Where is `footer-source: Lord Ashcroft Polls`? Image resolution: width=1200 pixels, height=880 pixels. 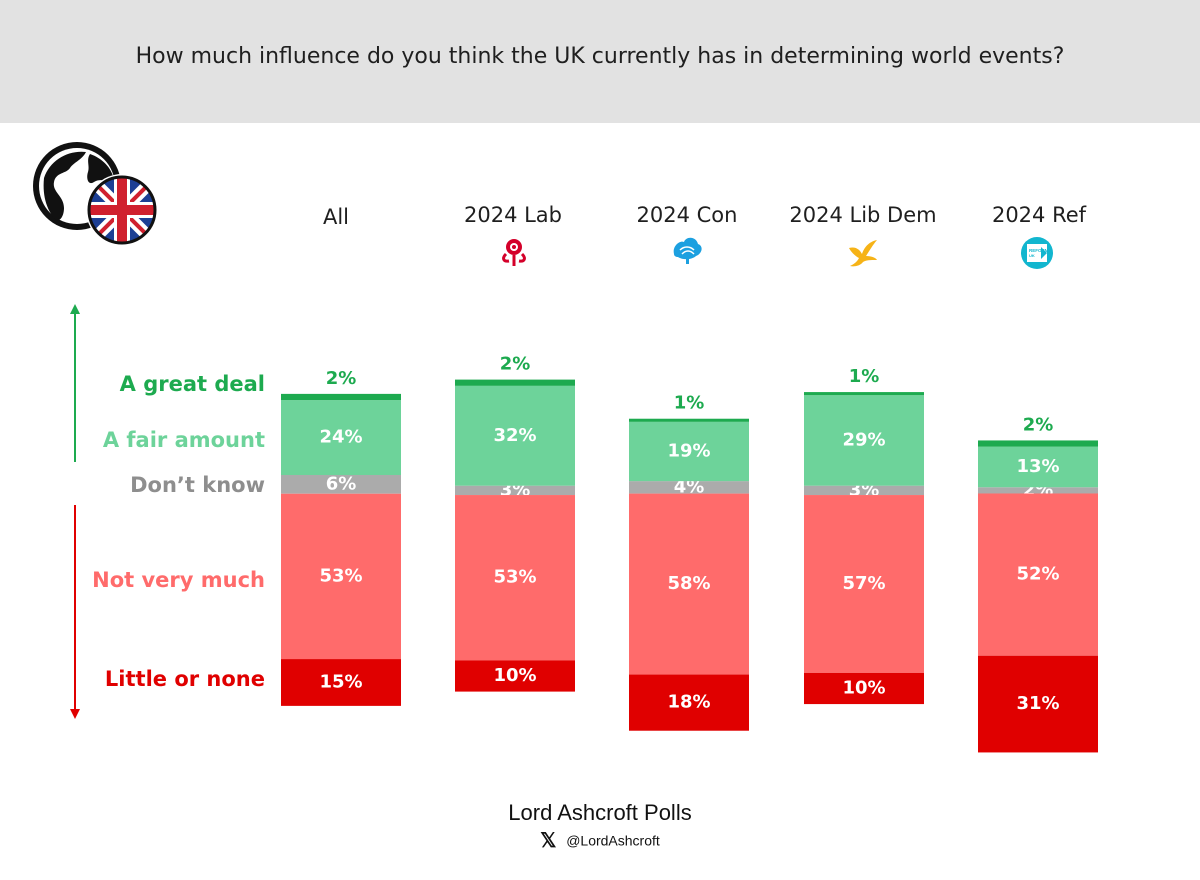 footer-source: Lord Ashcroft Polls is located at coordinates (600, 812).